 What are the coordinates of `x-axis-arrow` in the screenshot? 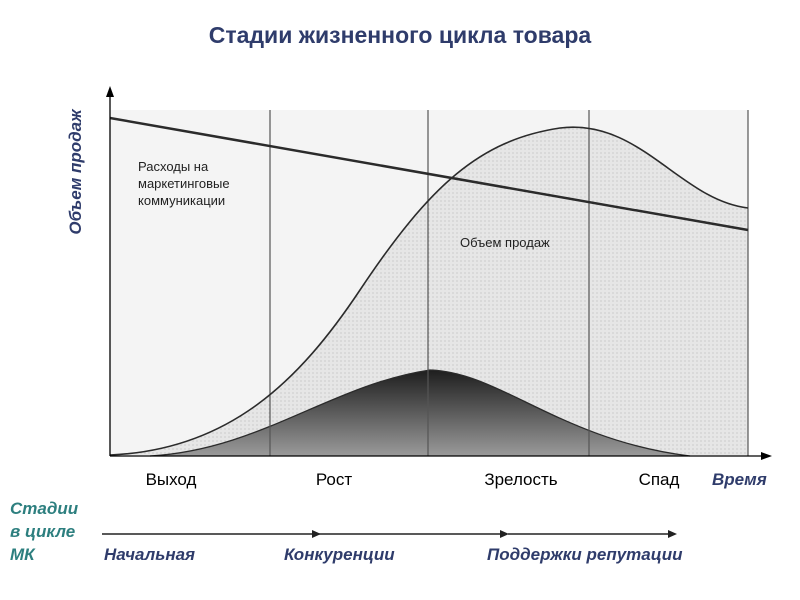 It's located at (766, 456).